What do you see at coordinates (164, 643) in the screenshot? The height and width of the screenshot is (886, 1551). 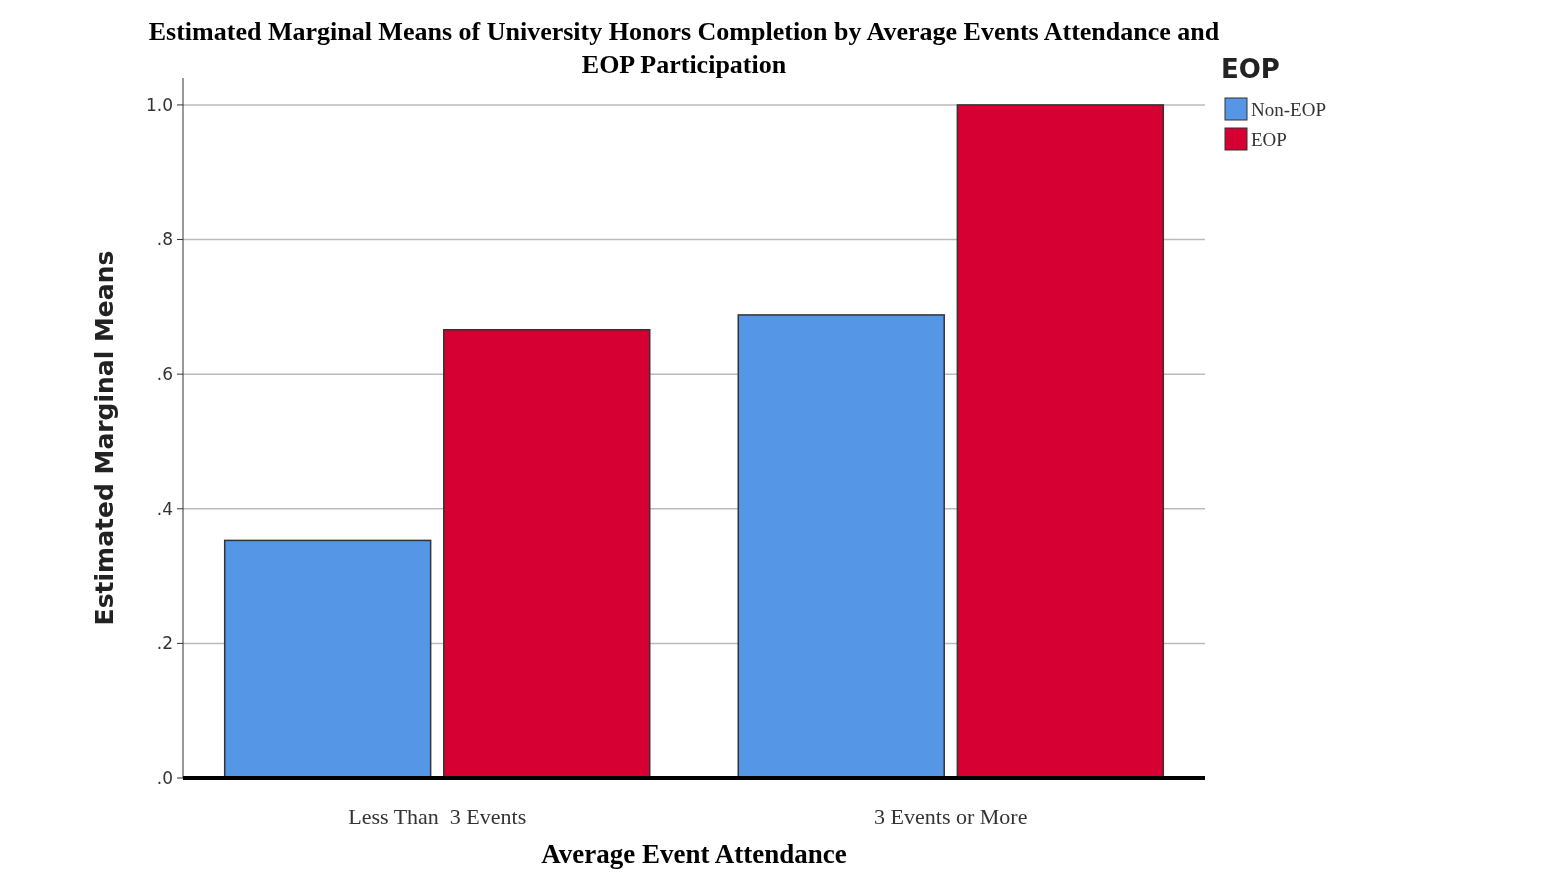 I see `y-tick-label: .2` at bounding box center [164, 643].